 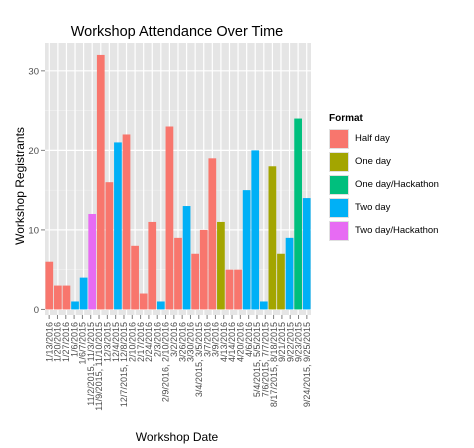 What do you see at coordinates (282, 342) in the screenshot?
I see `x-tick-label: 9/21/2015` at bounding box center [282, 342].